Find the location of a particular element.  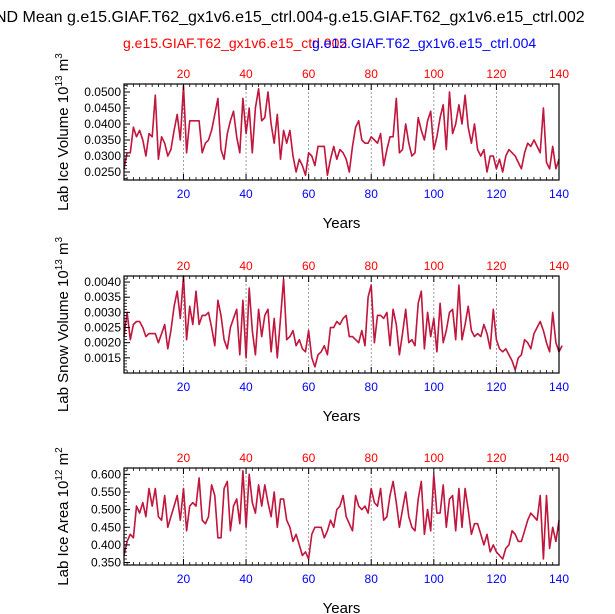

y-tick-label: 0.0450 is located at coordinates (102, 108).